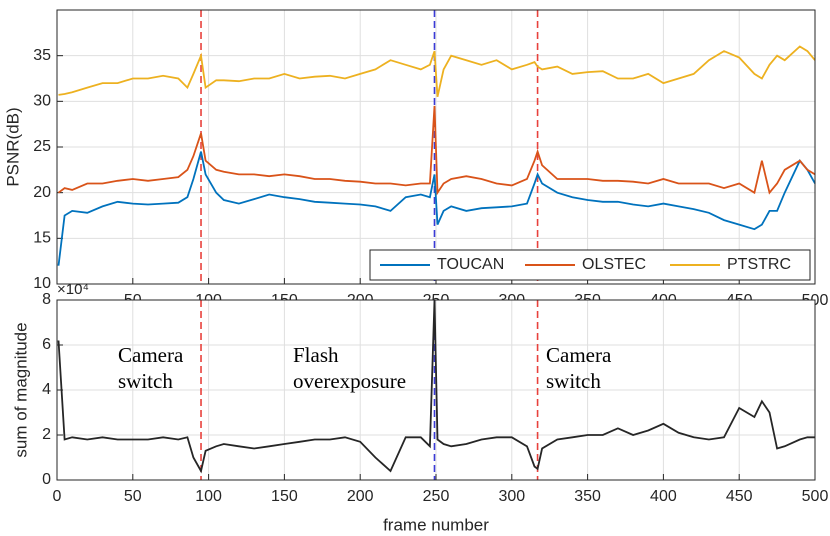 Image resolution: width=830 pixels, height=536 pixels. What do you see at coordinates (284, 496) in the screenshot?
I see `x-tick-label: 150` at bounding box center [284, 496].